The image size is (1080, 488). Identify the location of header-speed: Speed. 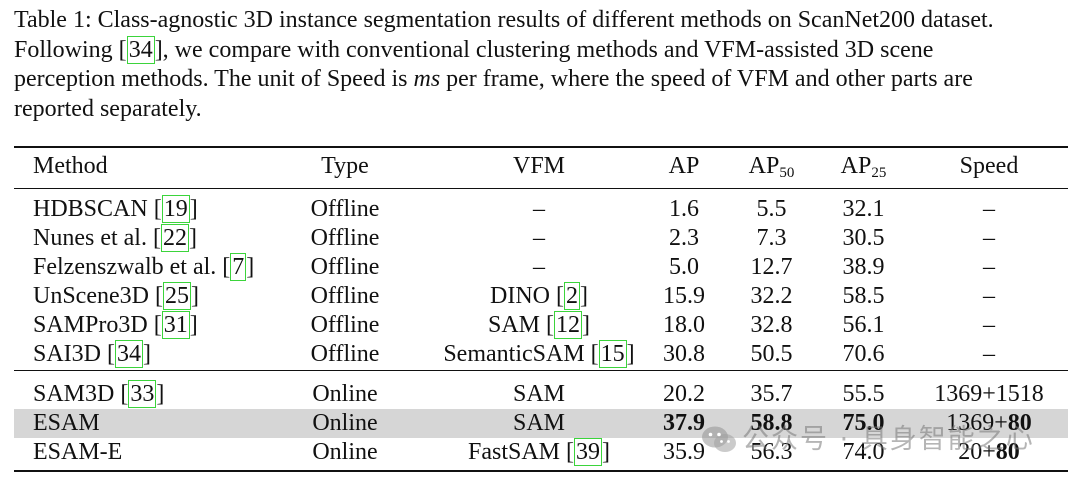
(989, 166).